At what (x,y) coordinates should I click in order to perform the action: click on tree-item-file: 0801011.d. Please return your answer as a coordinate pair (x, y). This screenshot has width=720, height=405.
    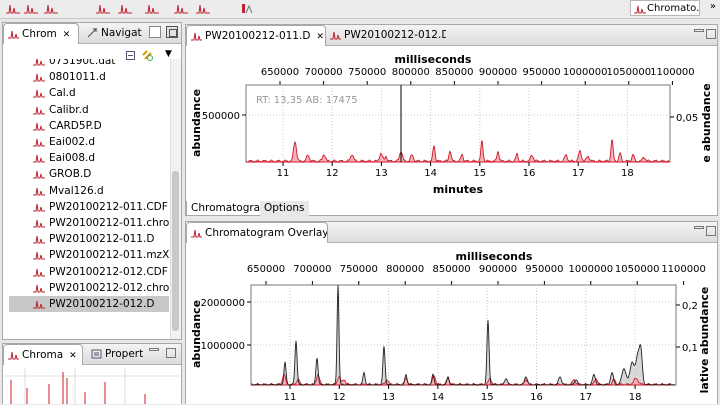
    Looking at the image, I should click on (69, 77).